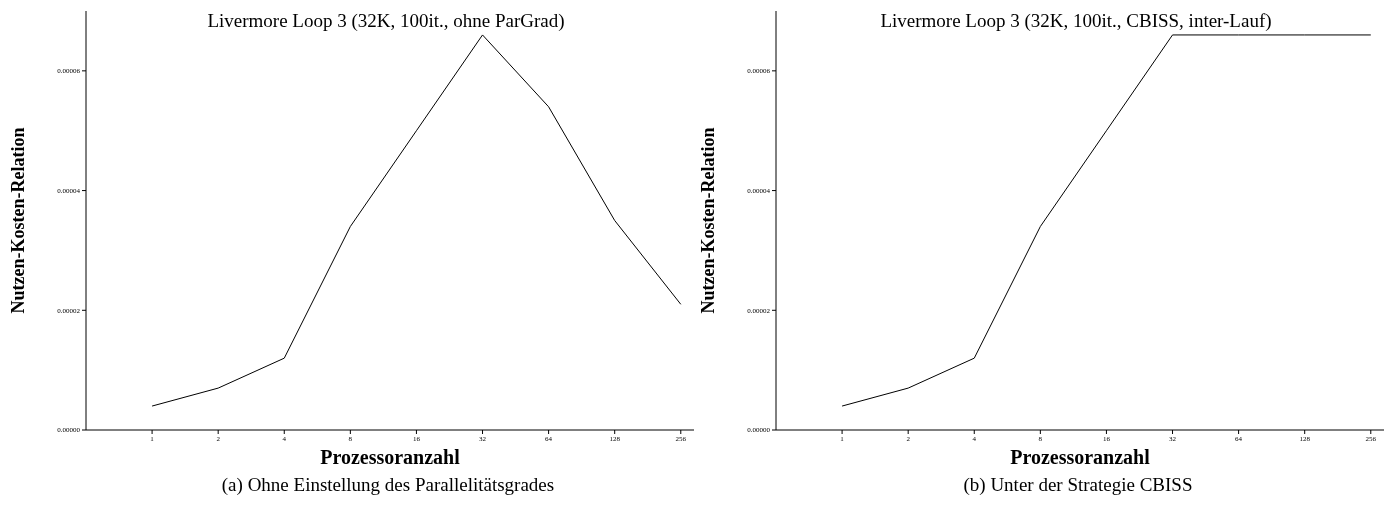  Describe the element at coordinates (1078, 485) in the screenshot. I see `text: (b) Unter der Strategie CBISS` at that location.